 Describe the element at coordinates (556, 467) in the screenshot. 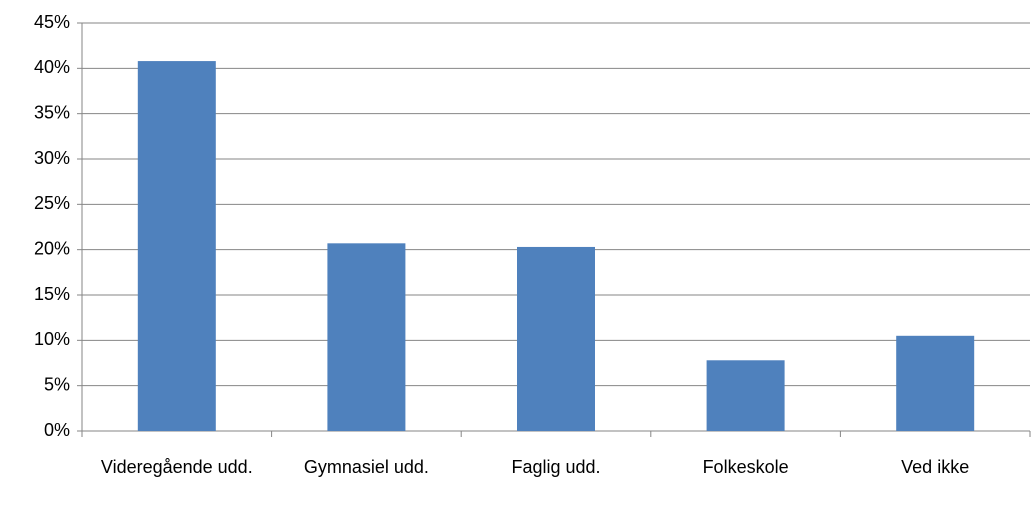

I see `x-tick-label: Faglig udd.` at that location.